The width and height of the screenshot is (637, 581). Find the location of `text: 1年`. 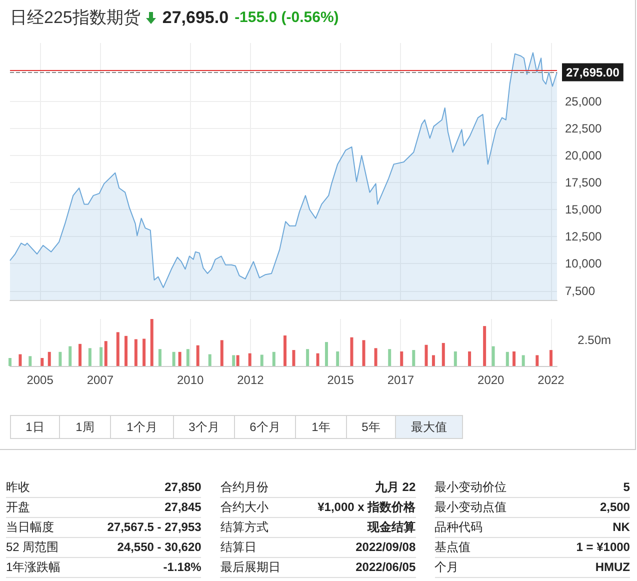

text: 1年 is located at coordinates (321, 427).